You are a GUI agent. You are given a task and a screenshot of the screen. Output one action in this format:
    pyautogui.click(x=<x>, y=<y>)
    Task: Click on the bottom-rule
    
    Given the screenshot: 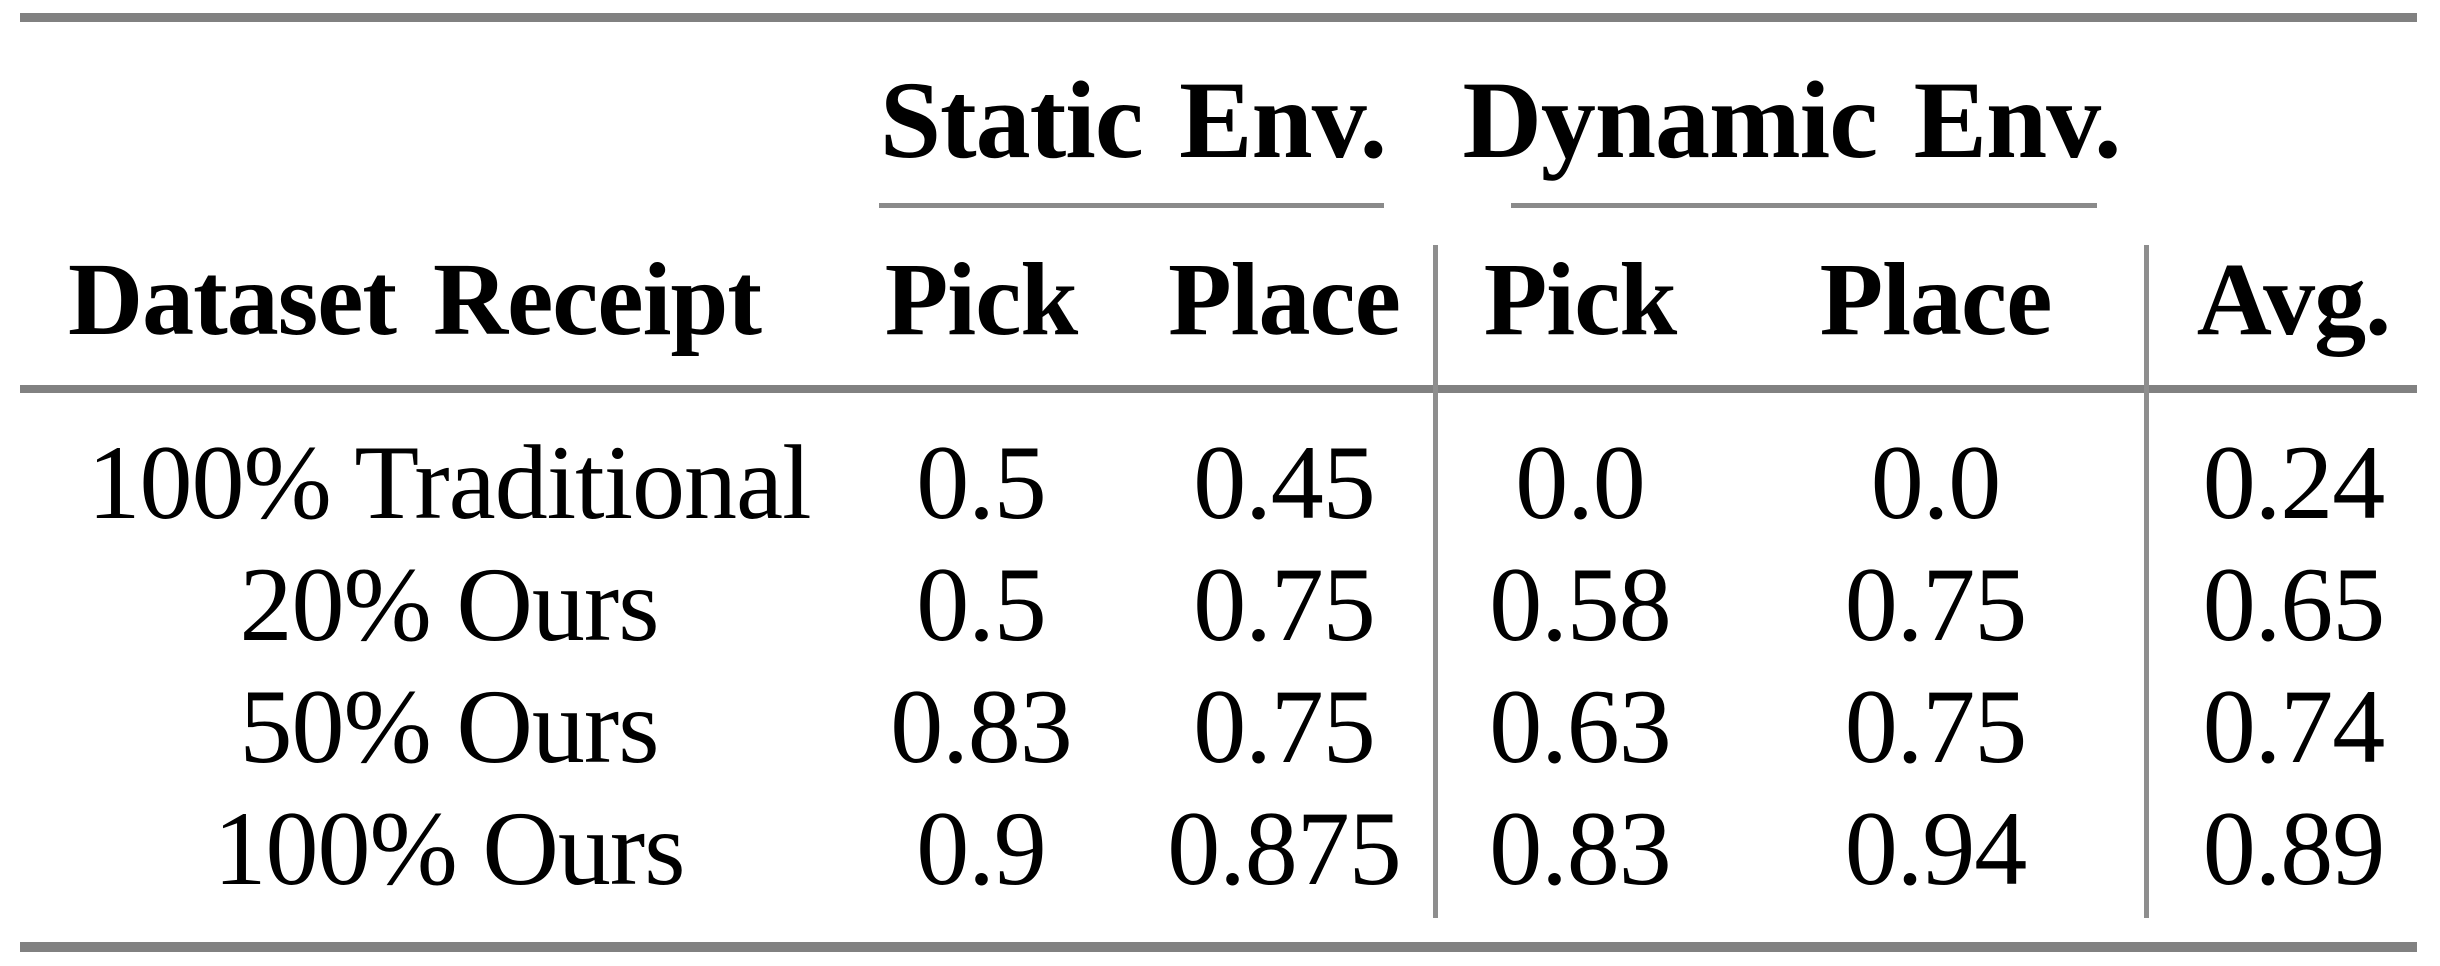 What is the action you would take?
    pyautogui.click(x=1218, y=947)
    